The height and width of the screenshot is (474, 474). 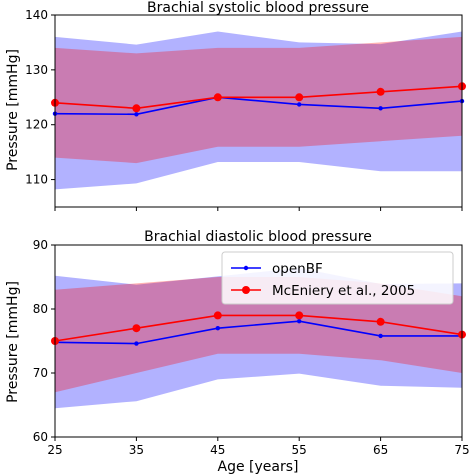 I want to click on diastolic-line-openbf, so click(x=258, y=332).